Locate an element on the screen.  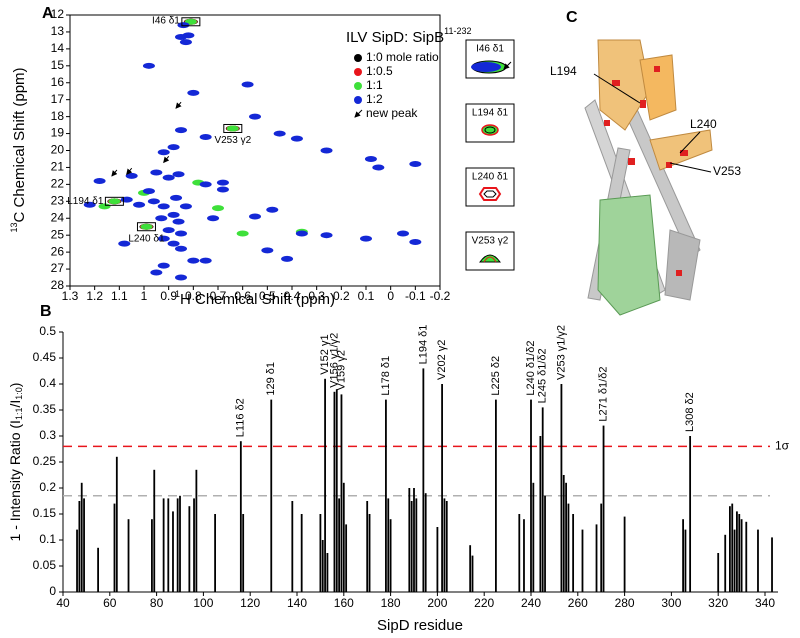
inset-arrow is located at coordinates (507, 65).